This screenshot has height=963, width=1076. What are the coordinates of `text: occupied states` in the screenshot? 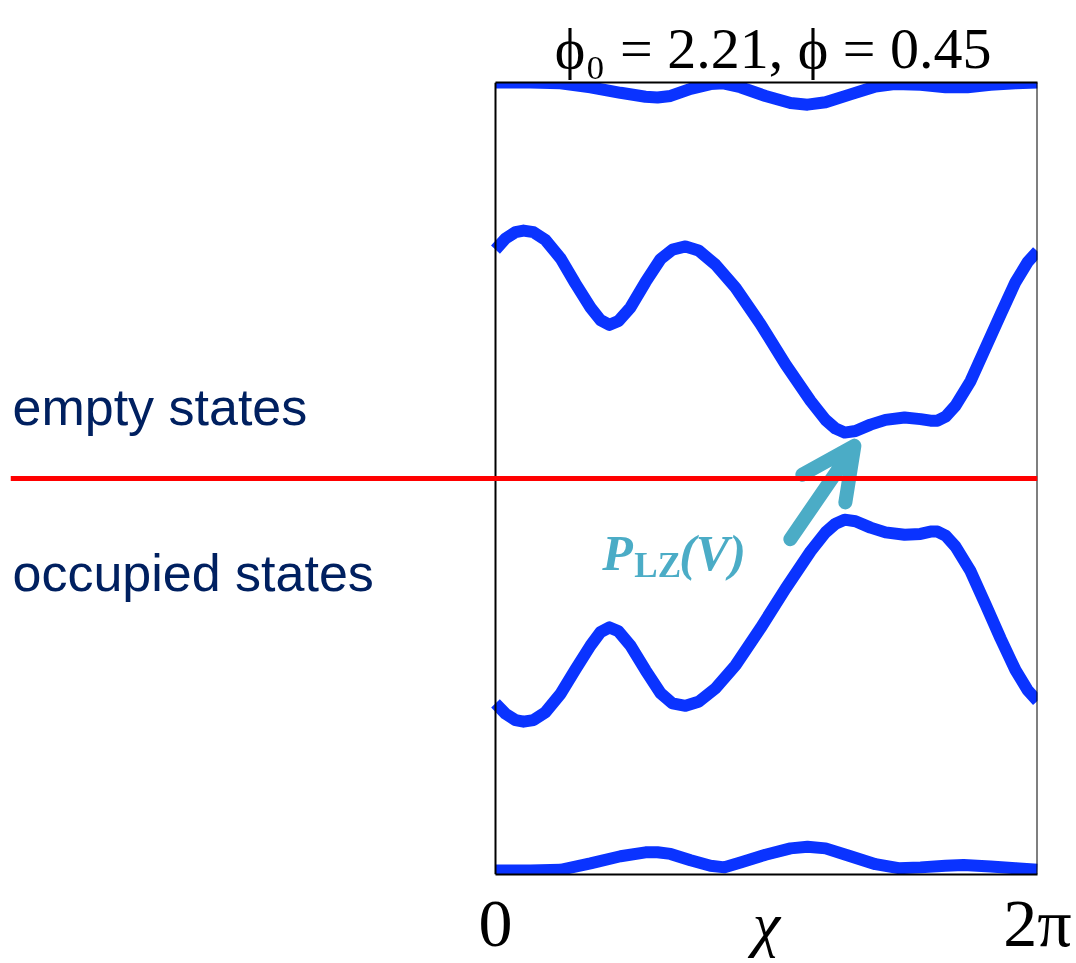 It's located at (193, 572).